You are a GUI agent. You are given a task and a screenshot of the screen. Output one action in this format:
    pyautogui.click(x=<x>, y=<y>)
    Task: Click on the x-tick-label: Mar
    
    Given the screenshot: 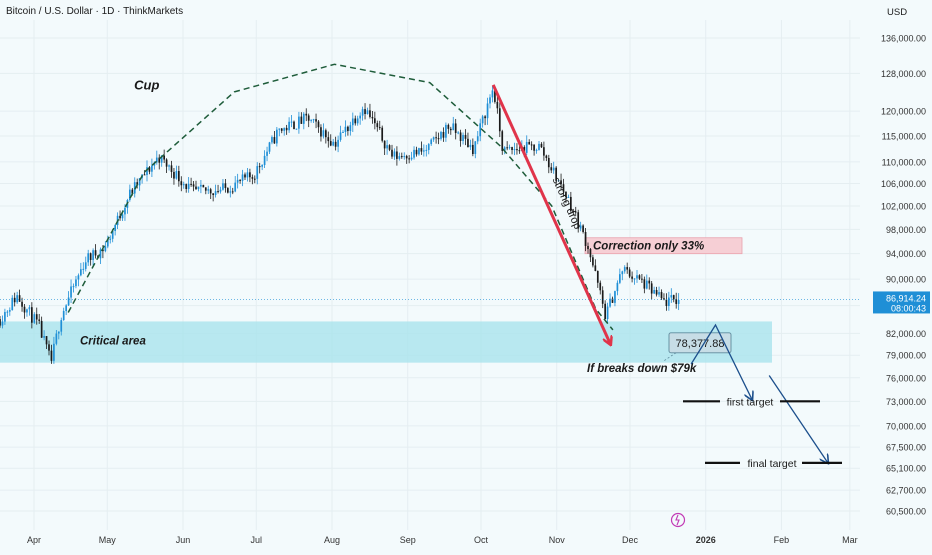 What is the action you would take?
    pyautogui.click(x=850, y=540)
    